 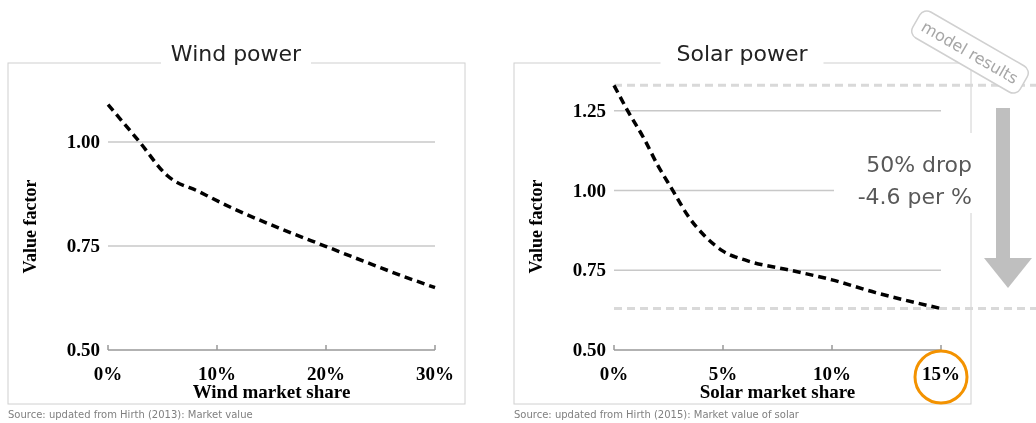 I want to click on annotation: 50% drop, so click(x=919, y=164).